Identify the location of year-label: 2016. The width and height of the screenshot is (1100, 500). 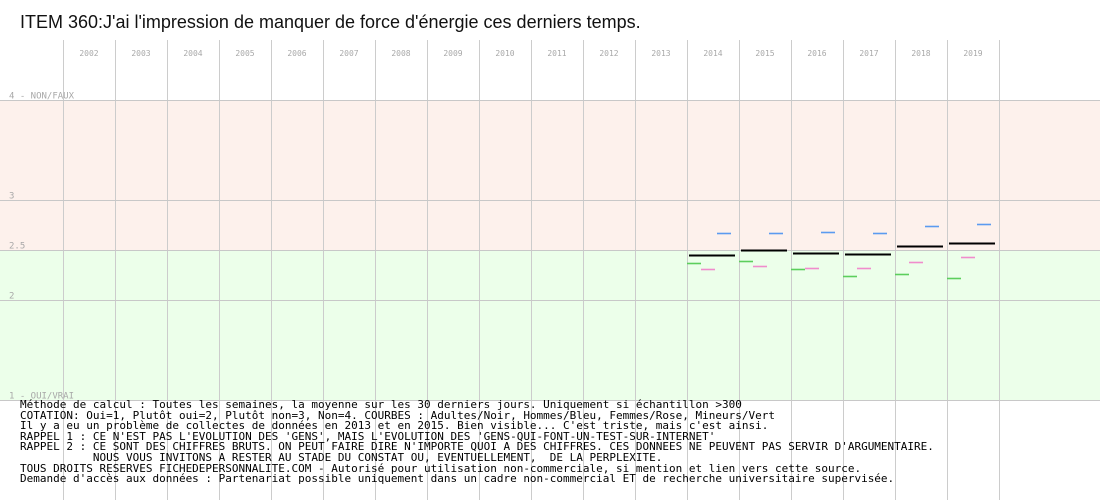
(816, 53).